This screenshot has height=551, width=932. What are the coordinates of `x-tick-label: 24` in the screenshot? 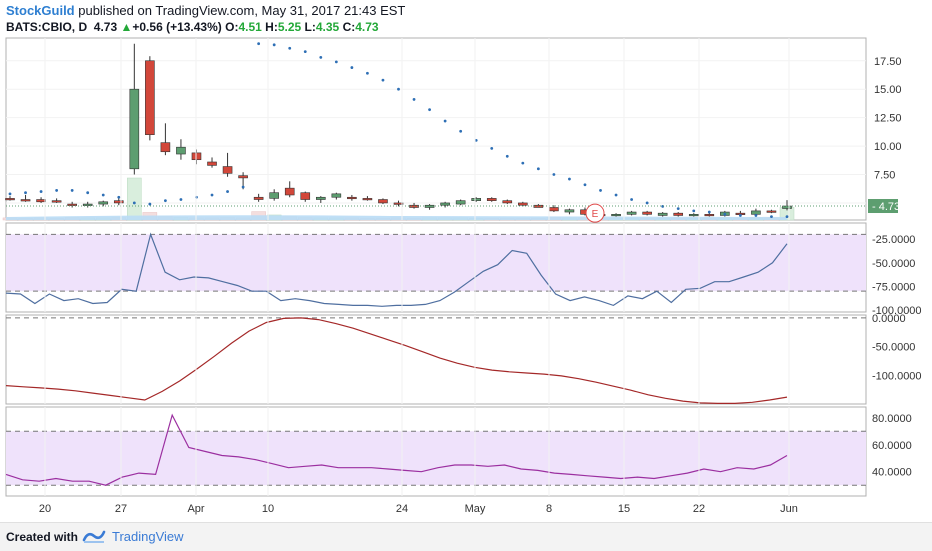 It's located at (402, 509).